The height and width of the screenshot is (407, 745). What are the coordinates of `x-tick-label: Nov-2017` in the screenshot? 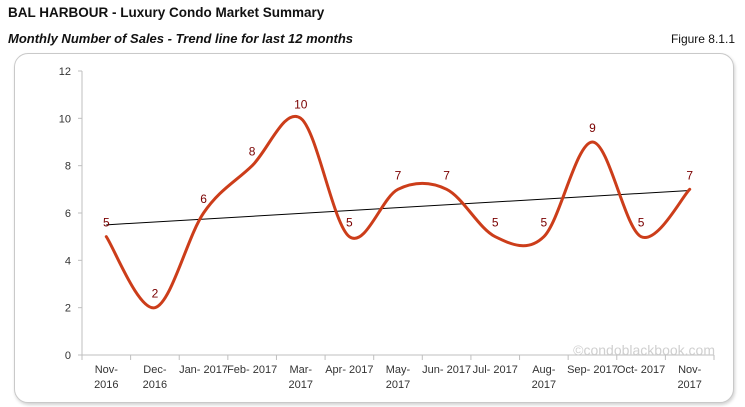 It's located at (689, 377).